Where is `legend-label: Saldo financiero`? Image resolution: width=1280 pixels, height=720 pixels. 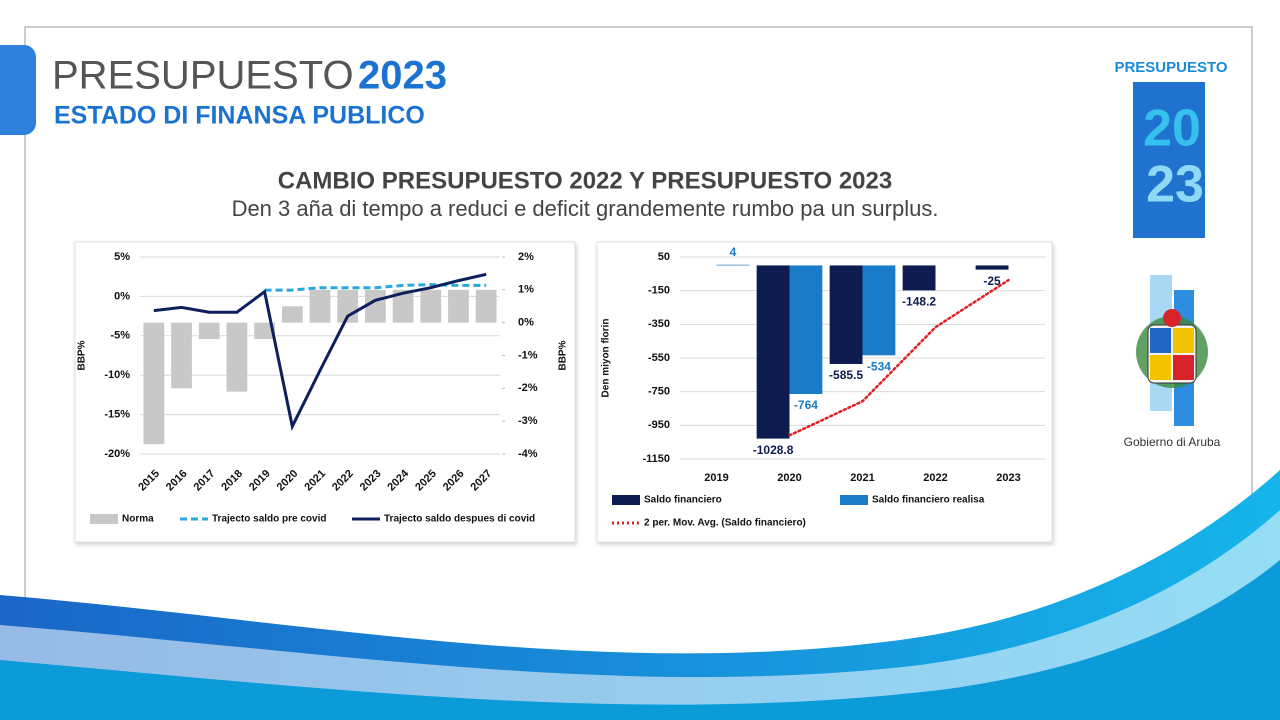 legend-label: Saldo financiero is located at coordinates (683, 500).